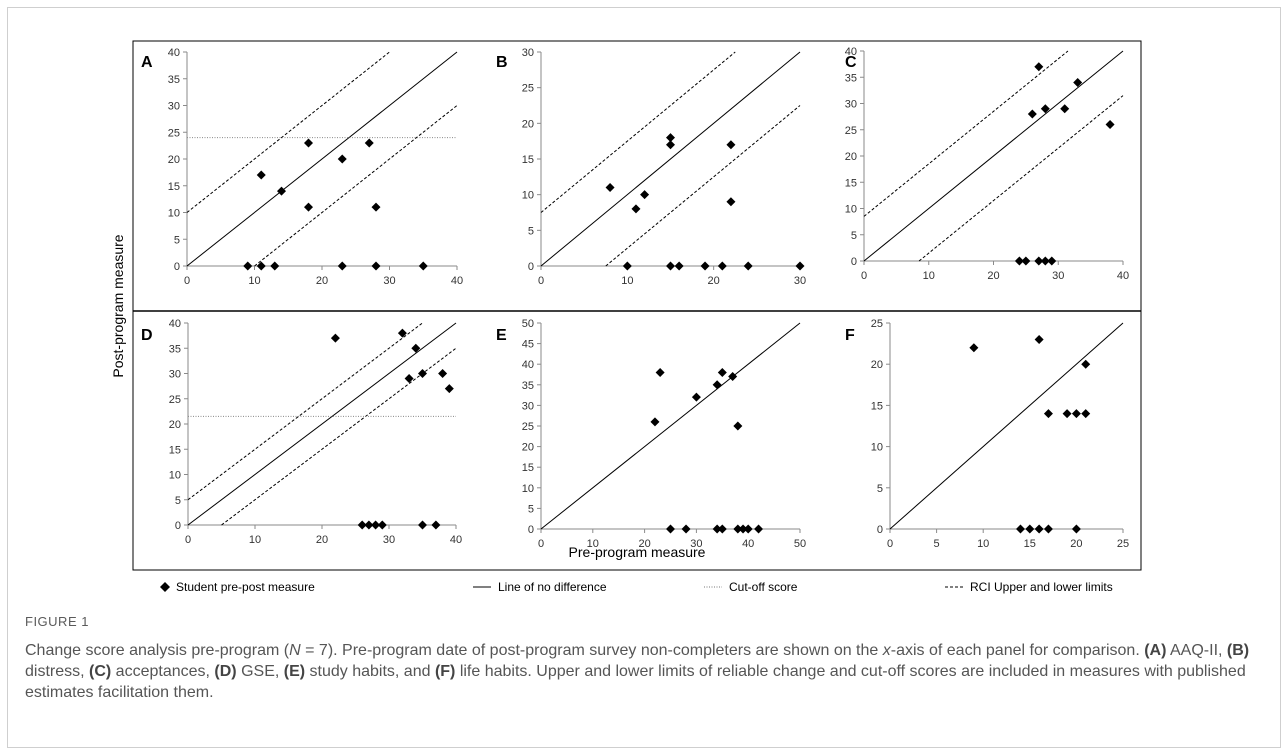 The width and height of the screenshot is (1288, 755). What do you see at coordinates (456, 540) in the screenshot?
I see `x-tick-label: 40` at bounding box center [456, 540].